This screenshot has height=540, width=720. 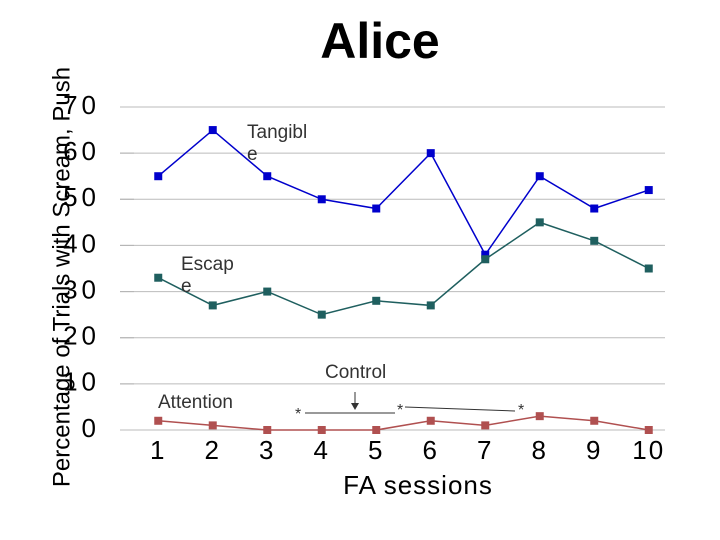 I want to click on series-label: Tangibl e, so click(x=277, y=143).